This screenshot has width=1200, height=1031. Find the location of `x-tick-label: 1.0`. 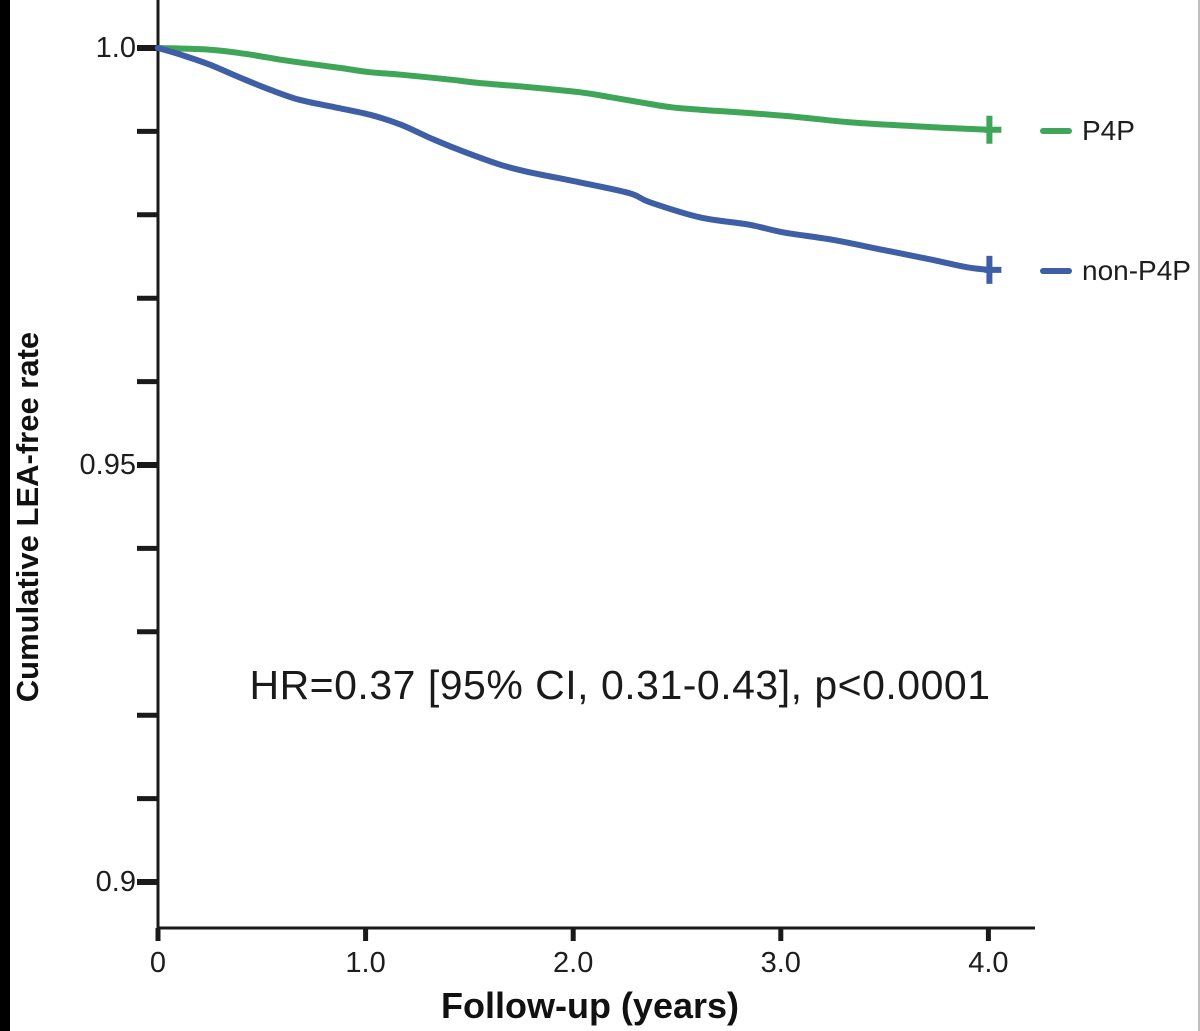

x-tick-label: 1.0 is located at coordinates (365, 963).